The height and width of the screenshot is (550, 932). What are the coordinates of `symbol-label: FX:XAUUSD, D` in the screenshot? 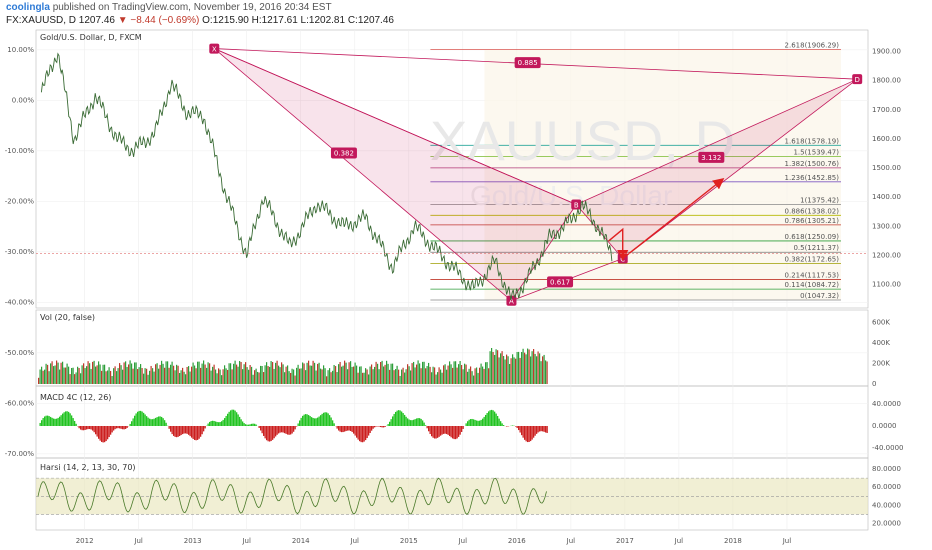 It's located at (41, 20).